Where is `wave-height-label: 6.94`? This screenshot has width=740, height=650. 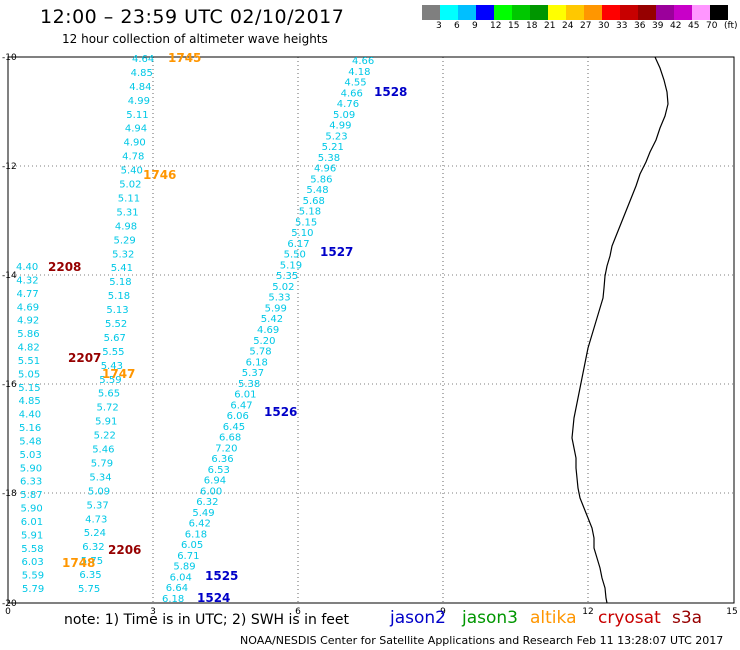
wave-height-label: 6.94 is located at coordinates (215, 481).